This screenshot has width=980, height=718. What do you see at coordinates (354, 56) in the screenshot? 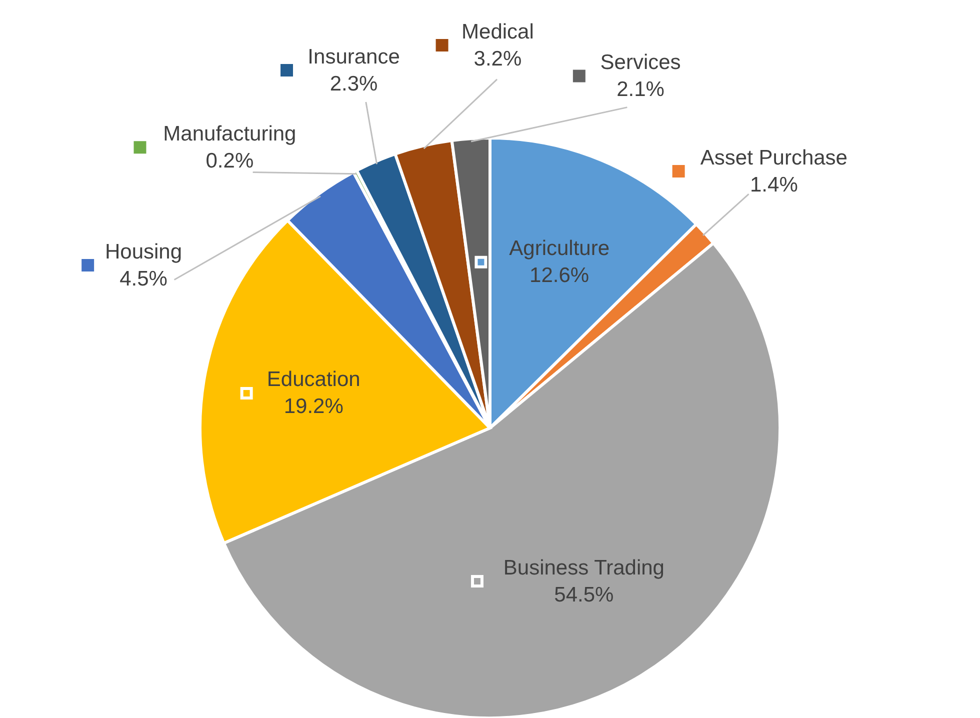
I see `legend-label: Insurance` at bounding box center [354, 56].